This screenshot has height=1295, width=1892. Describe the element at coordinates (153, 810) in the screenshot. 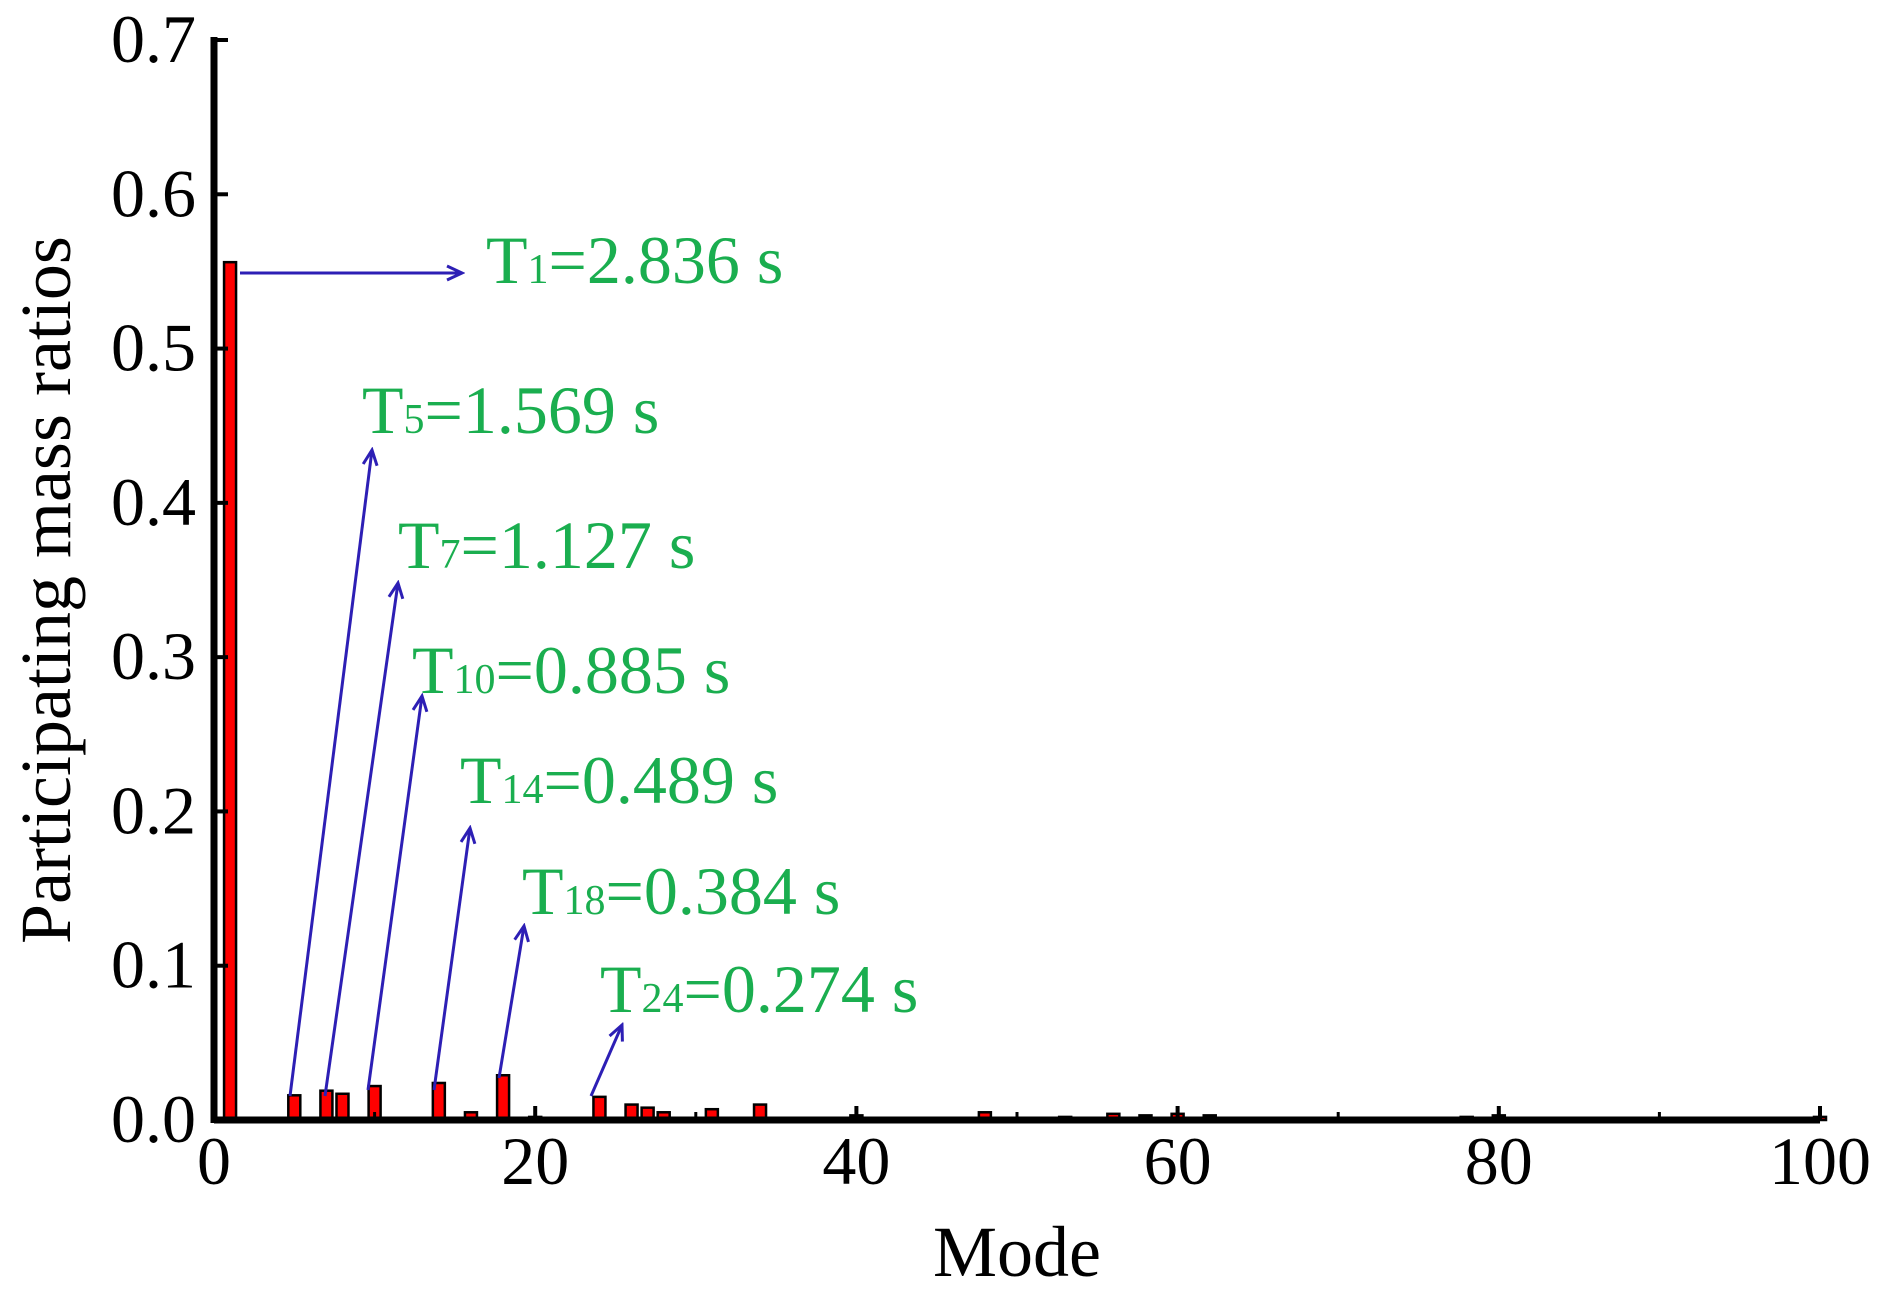

I see `y-tick-label: 0.2` at that location.